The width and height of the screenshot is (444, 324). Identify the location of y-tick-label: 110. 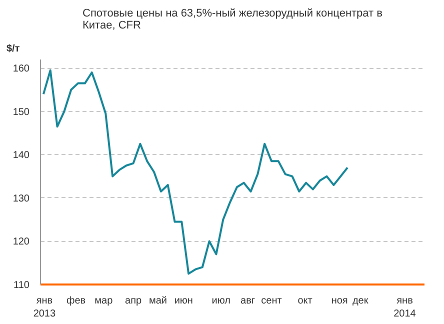
(22, 285).